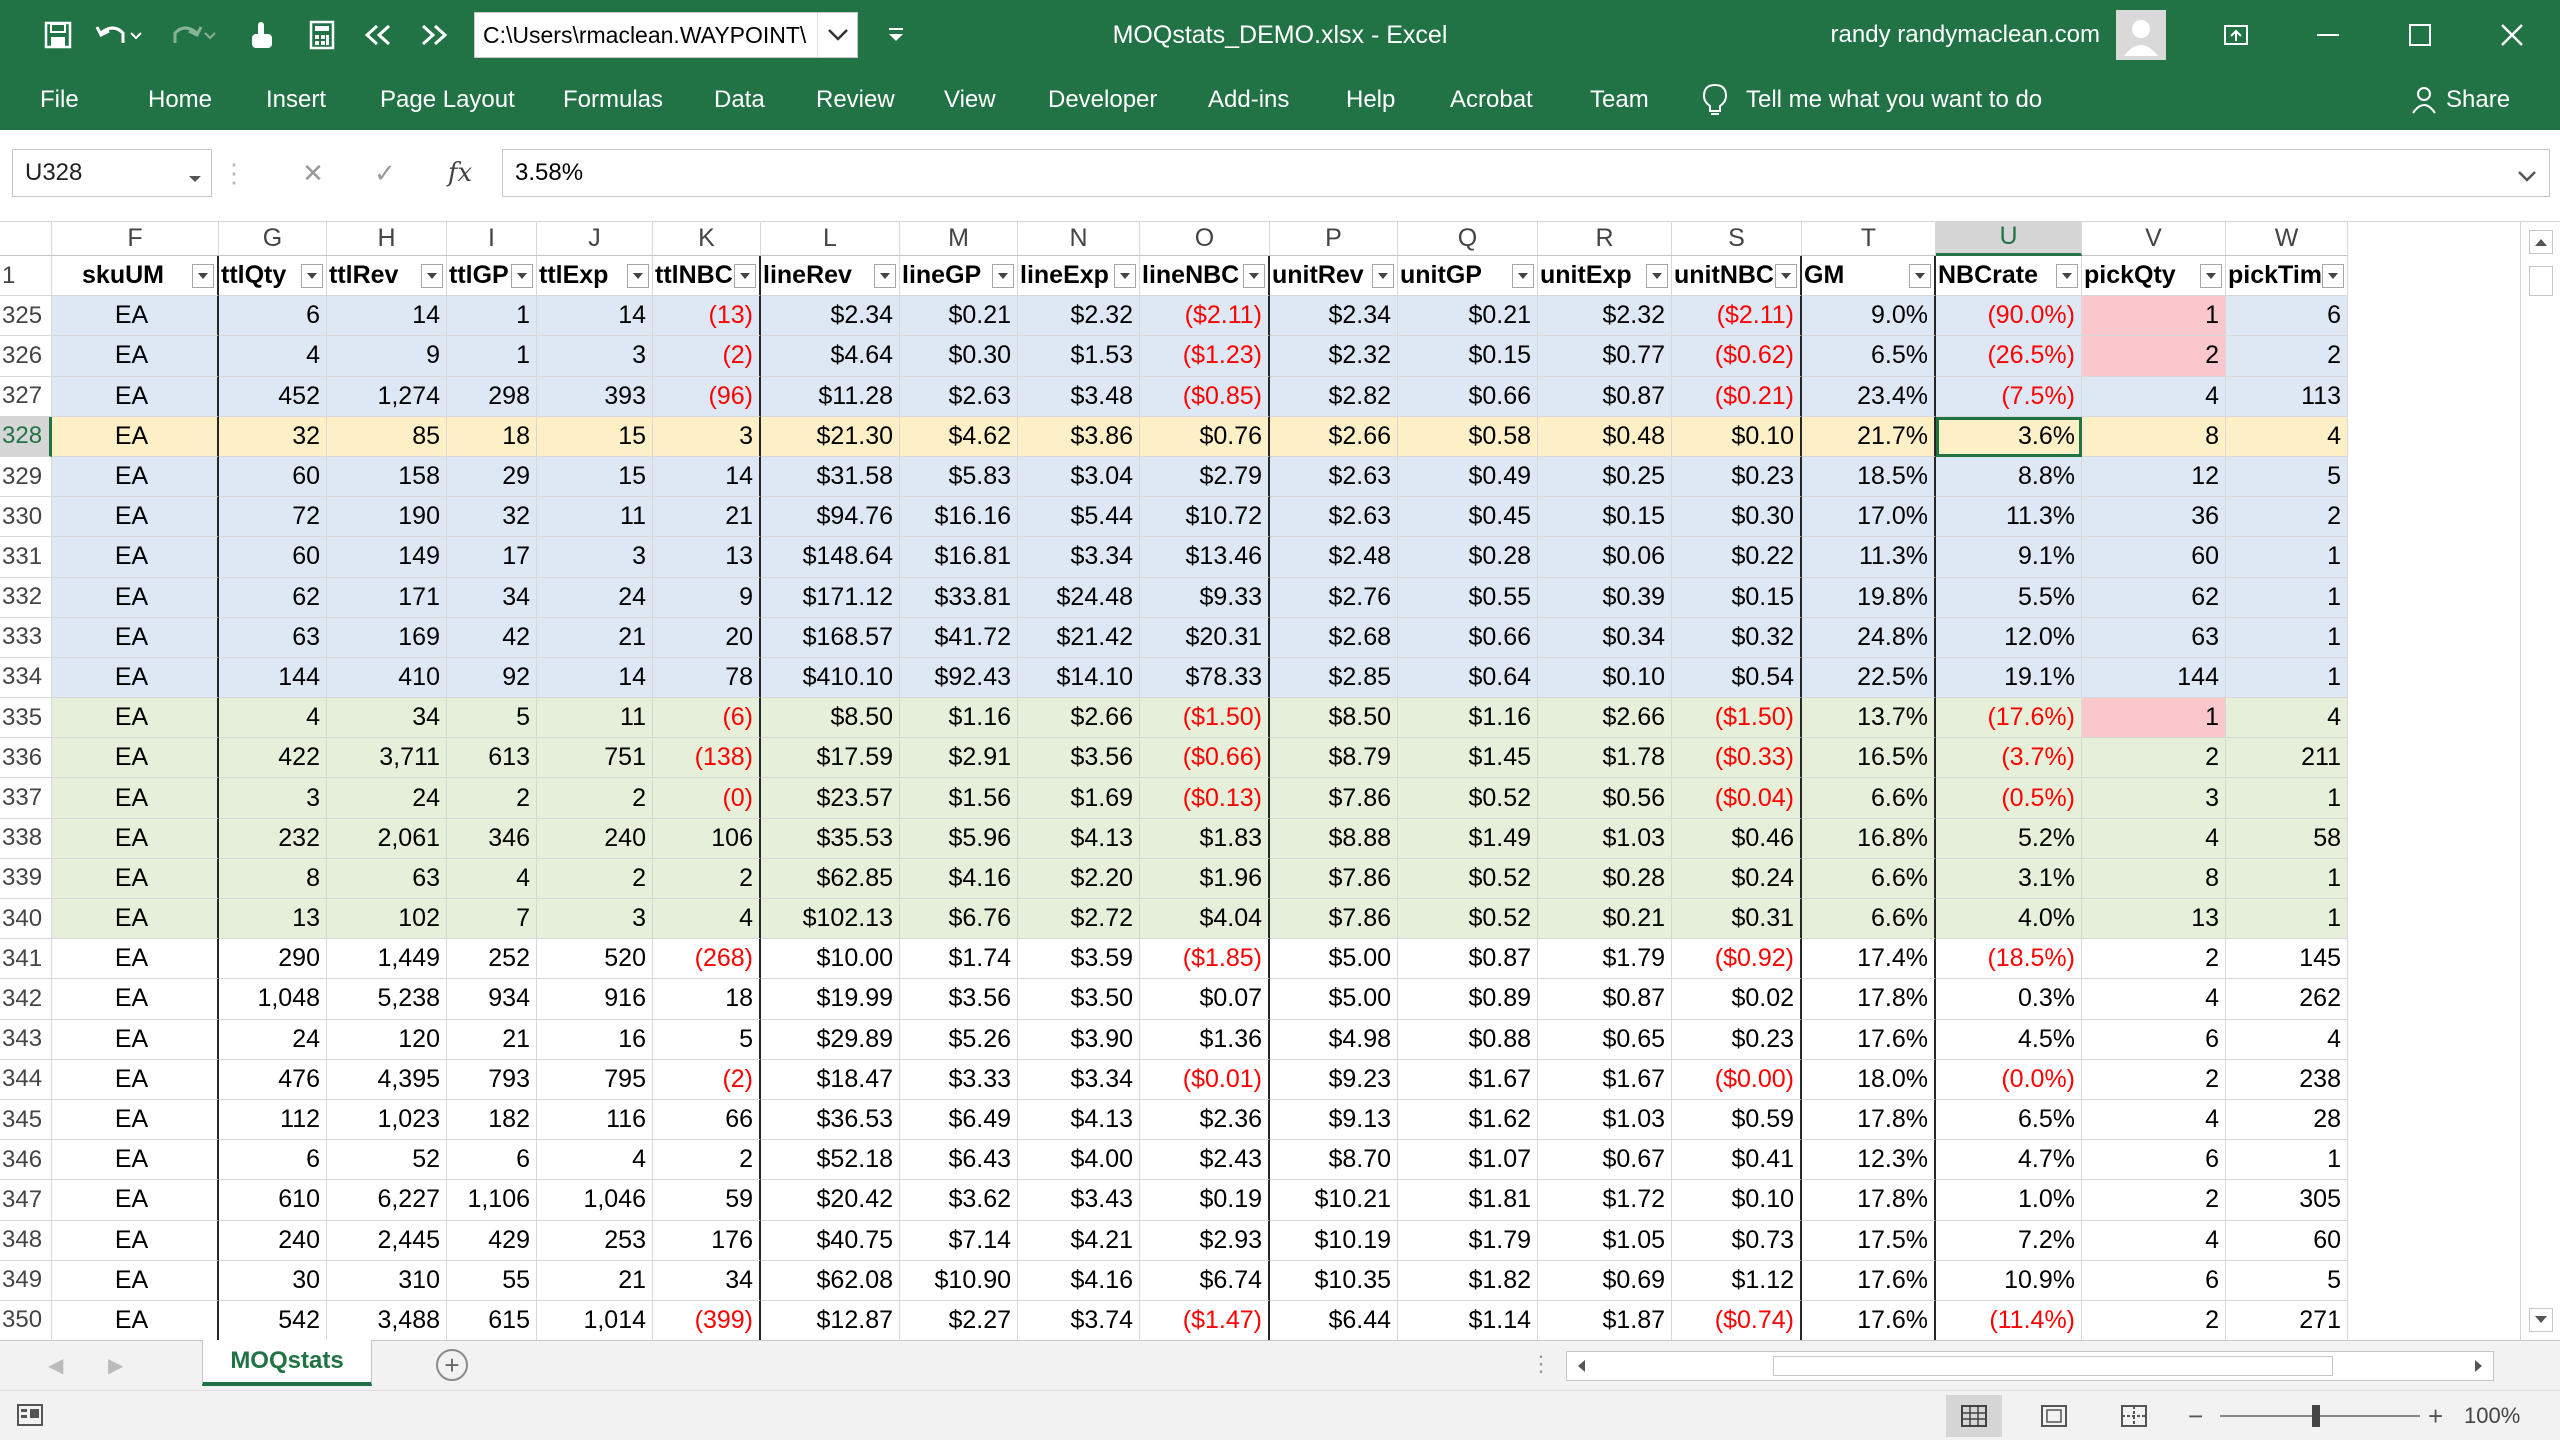 This screenshot has width=2560, height=1440. What do you see at coordinates (2287, 1200) in the screenshot?
I see `table-cell: 305` at bounding box center [2287, 1200].